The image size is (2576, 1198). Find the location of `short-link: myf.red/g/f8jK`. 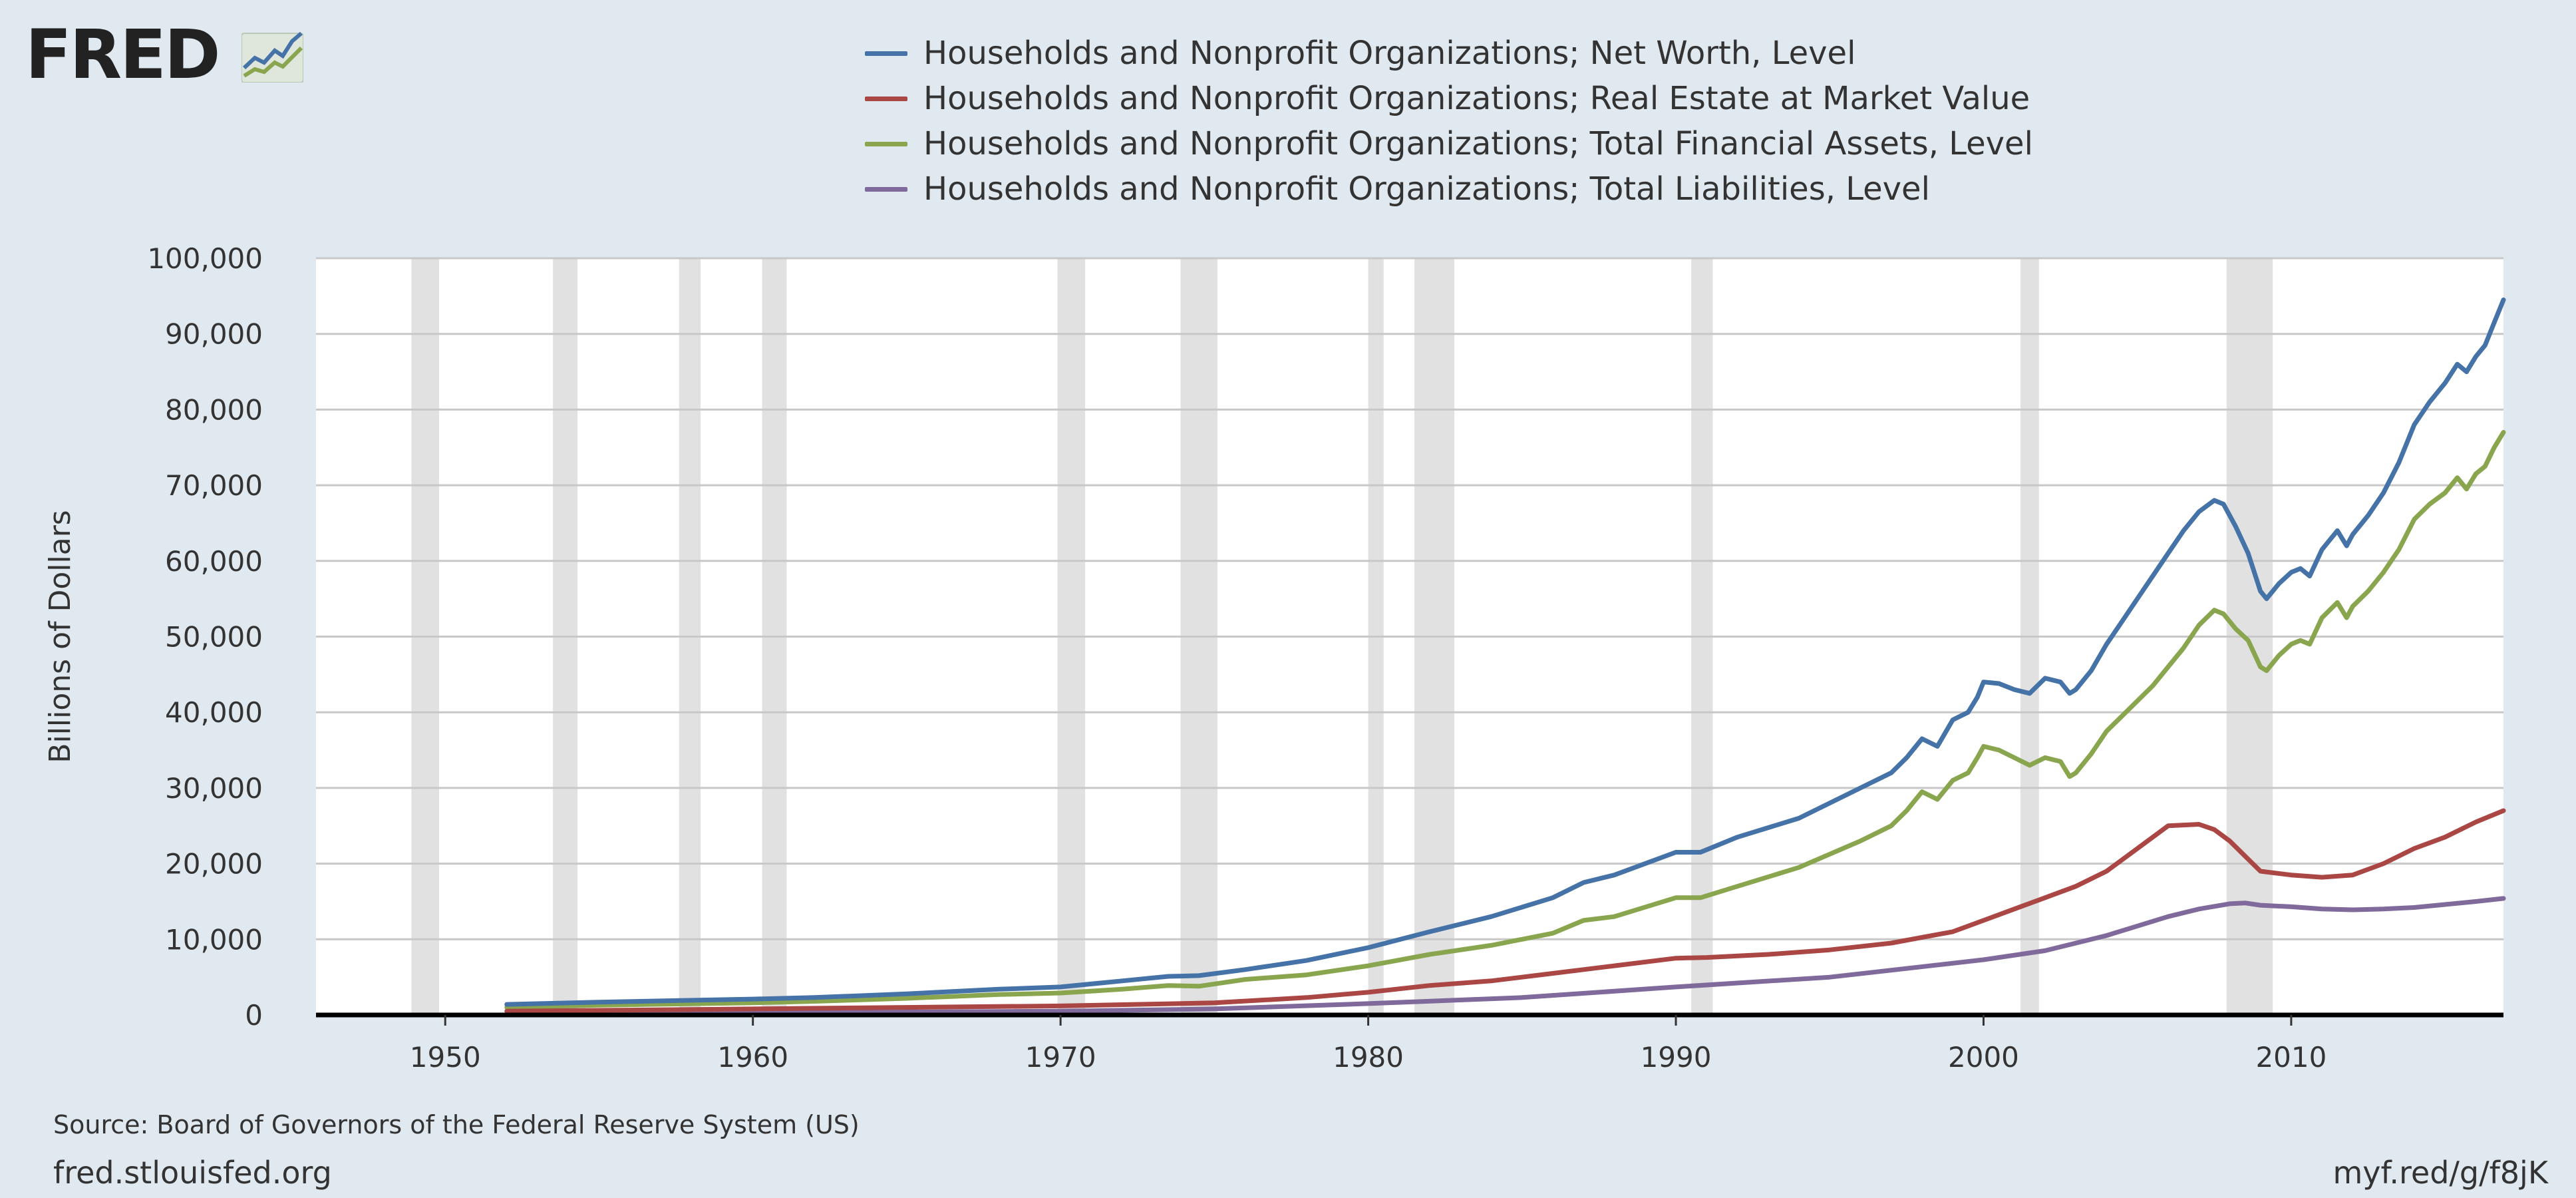

short-link: myf.red/g/f8jK is located at coordinates (2440, 1173).